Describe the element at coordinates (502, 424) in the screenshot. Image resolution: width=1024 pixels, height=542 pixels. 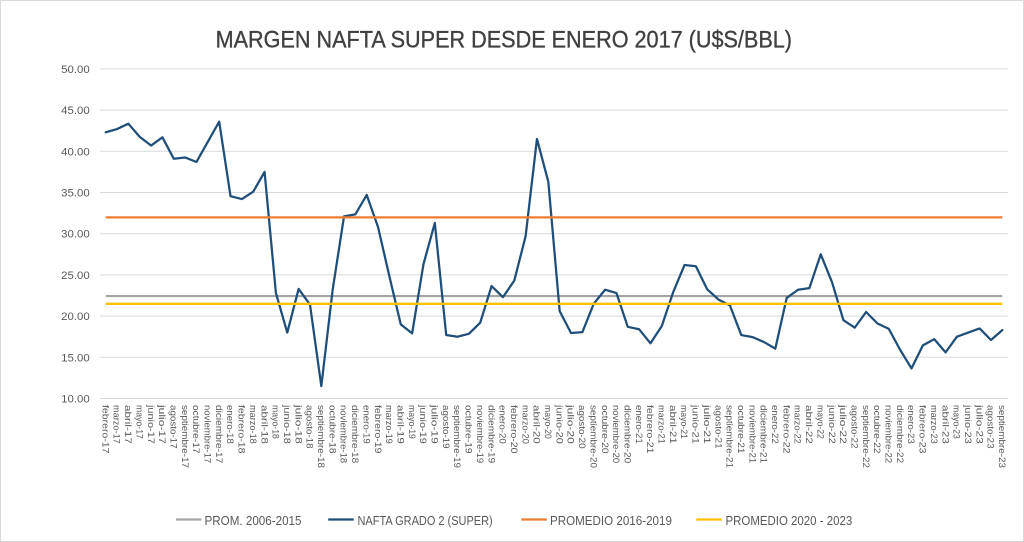
I see `svg-text: enero-20` at that location.